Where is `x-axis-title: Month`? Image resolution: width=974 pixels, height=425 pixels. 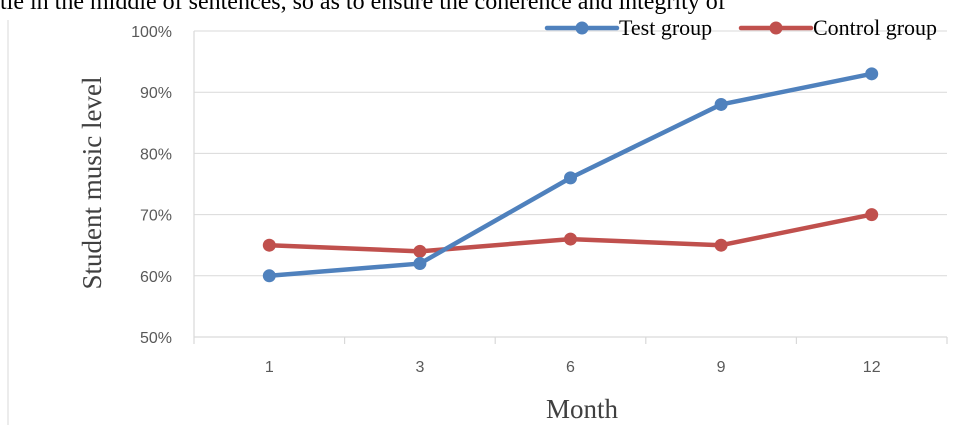 x-axis-title: Month is located at coordinates (582, 409).